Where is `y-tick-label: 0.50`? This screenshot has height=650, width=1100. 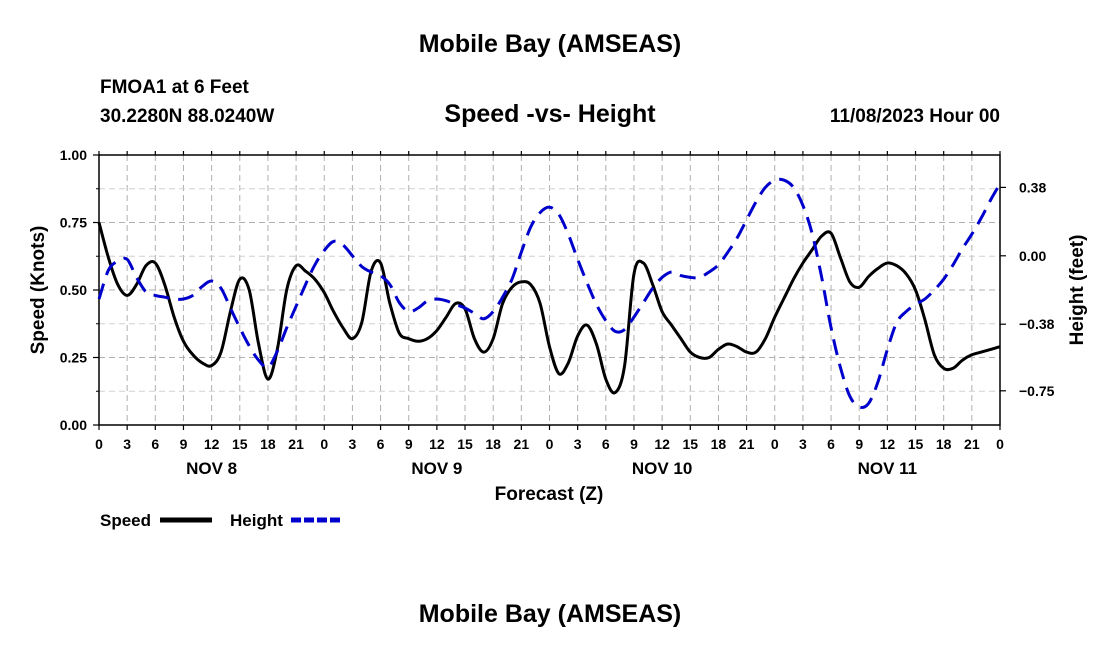
y-tick-label: 0.50 is located at coordinates (73, 290).